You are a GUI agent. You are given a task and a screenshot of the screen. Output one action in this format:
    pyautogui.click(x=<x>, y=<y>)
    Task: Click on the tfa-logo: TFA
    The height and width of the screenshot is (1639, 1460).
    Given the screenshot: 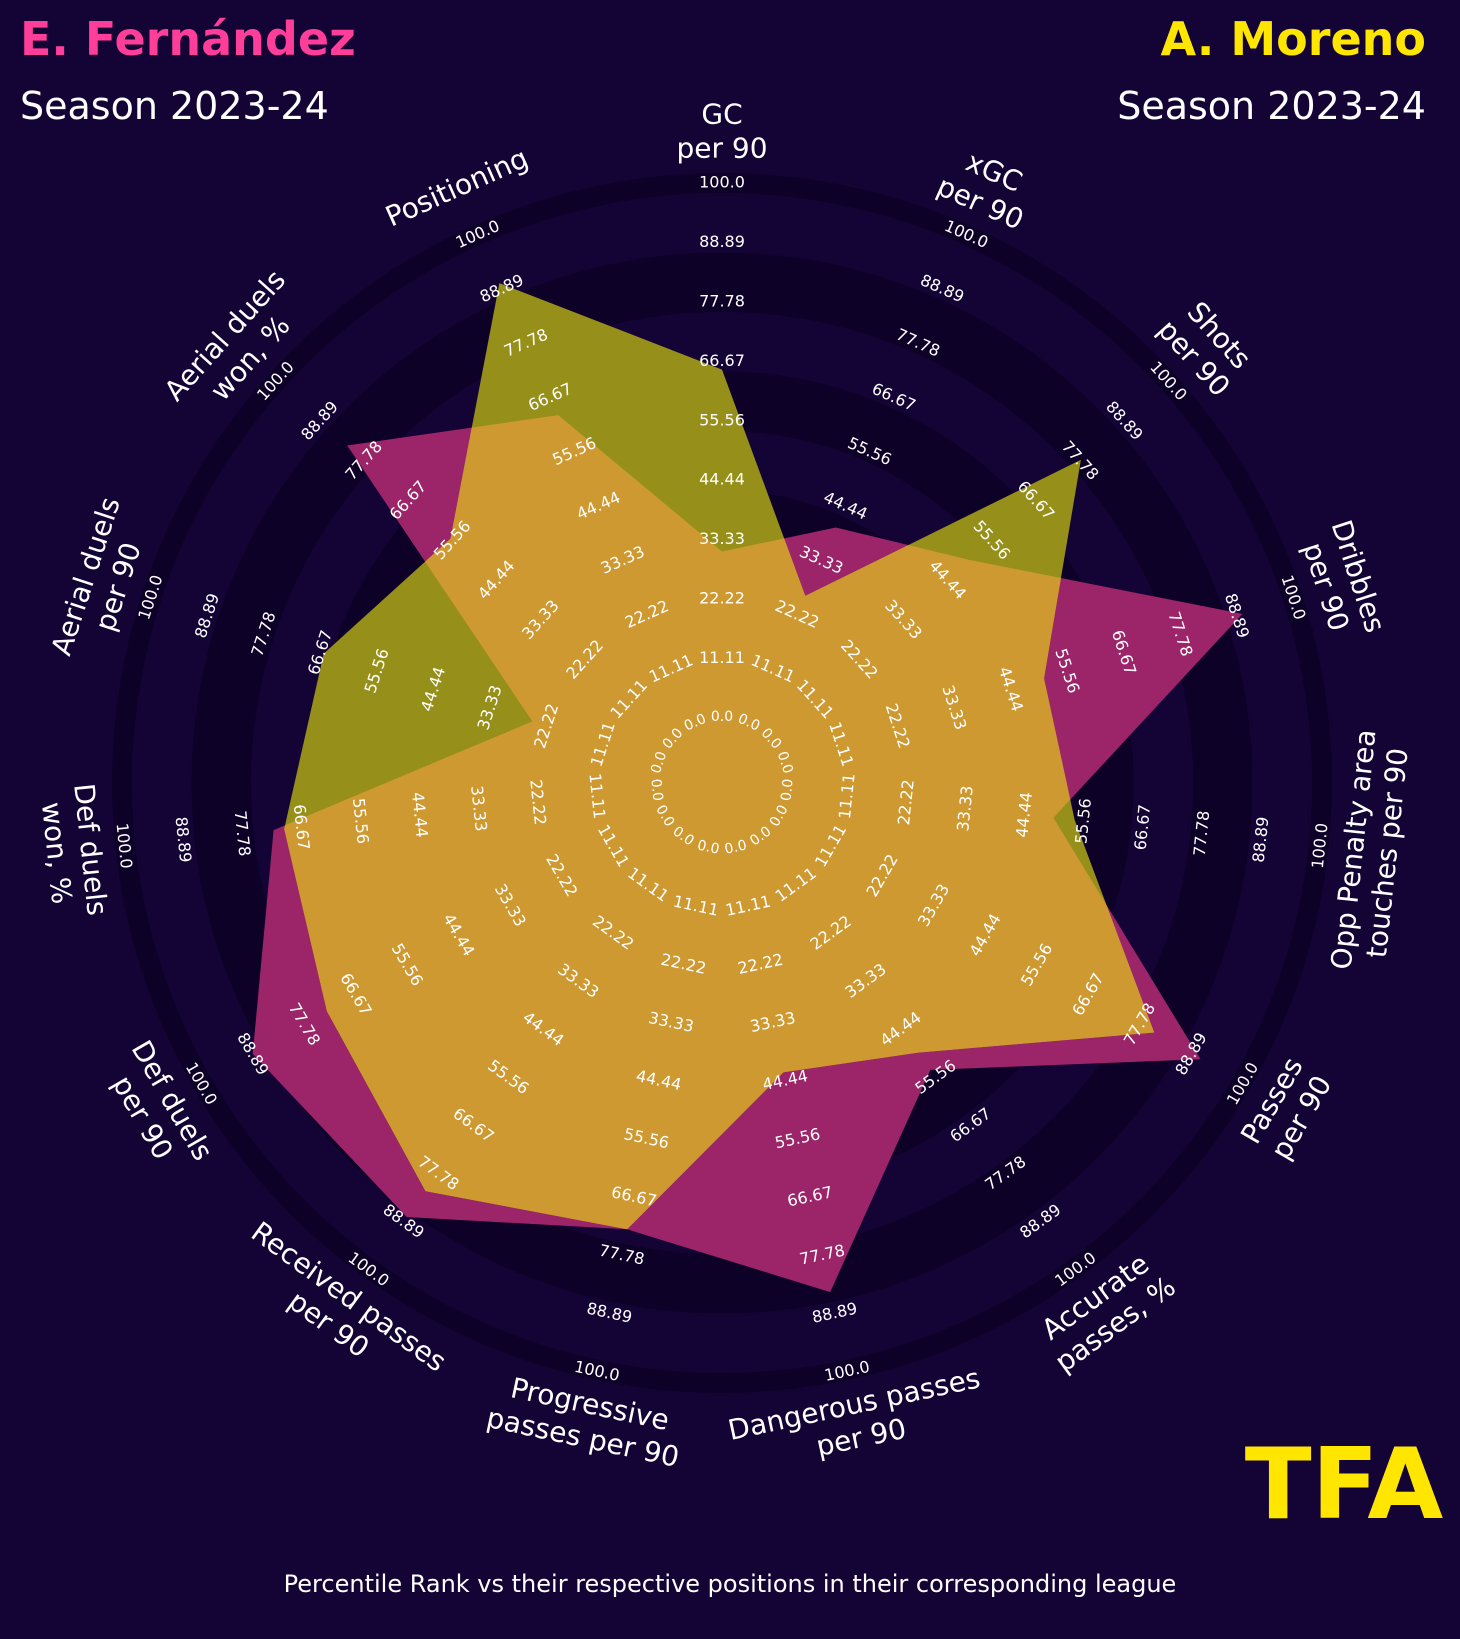 What is the action you would take?
    pyautogui.click(x=1344, y=1485)
    